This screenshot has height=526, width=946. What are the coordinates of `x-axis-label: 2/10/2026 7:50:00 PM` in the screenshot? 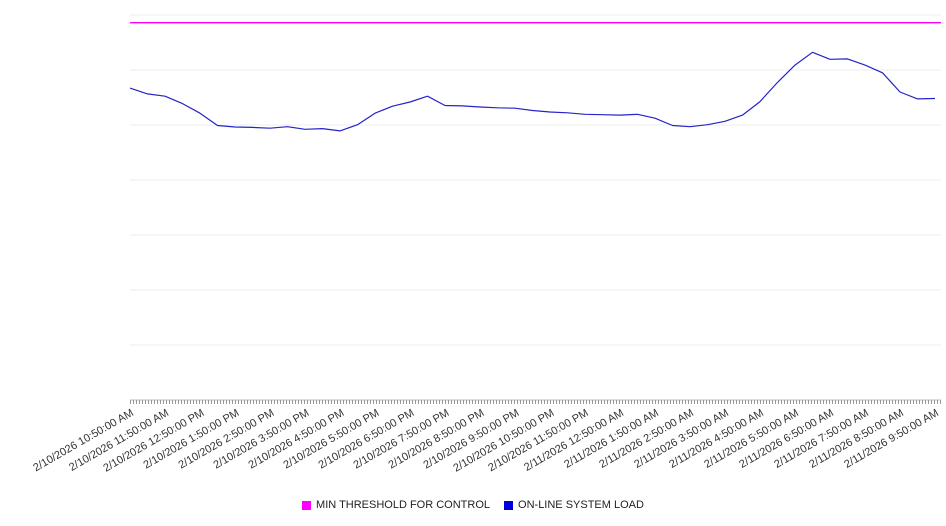 It's located at (401, 439).